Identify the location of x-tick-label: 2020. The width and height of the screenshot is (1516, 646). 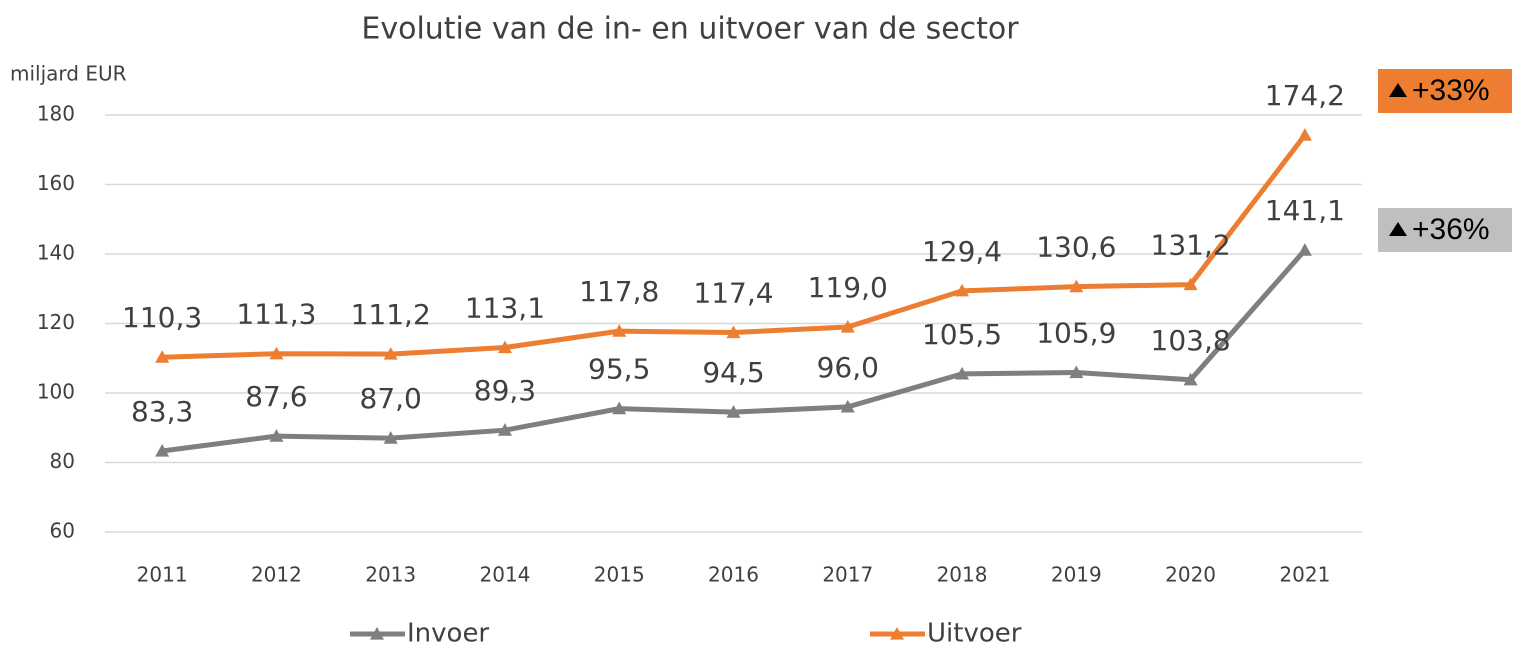
(1190, 575).